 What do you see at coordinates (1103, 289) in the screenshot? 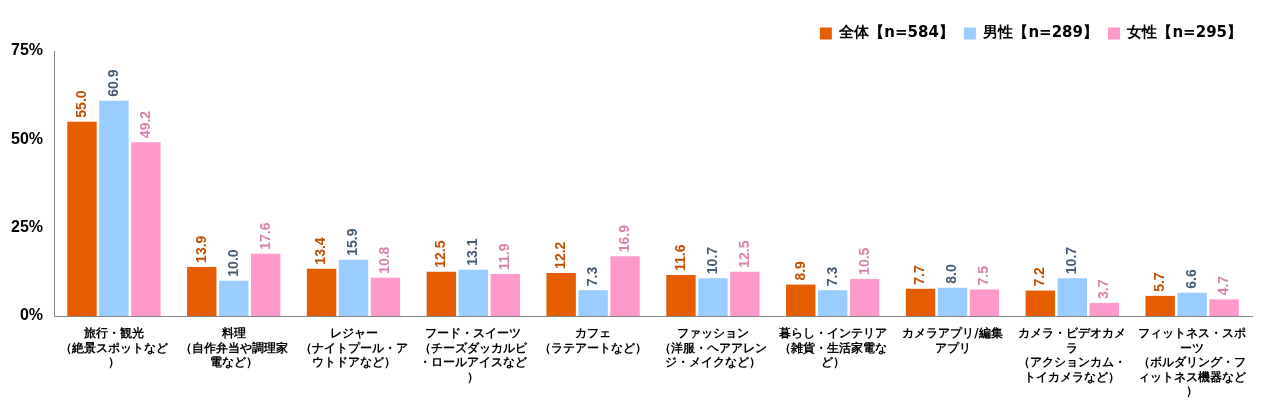
I see `data-label: 3.7` at bounding box center [1103, 289].